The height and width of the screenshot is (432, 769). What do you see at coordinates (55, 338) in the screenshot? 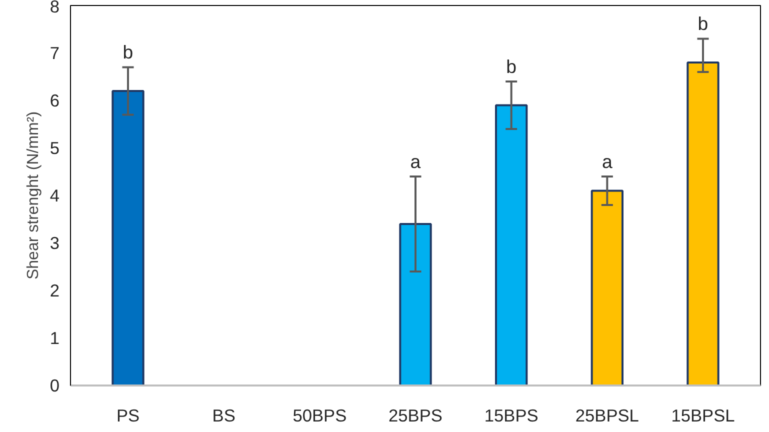
I see `y-tick-label: 1` at bounding box center [55, 338].